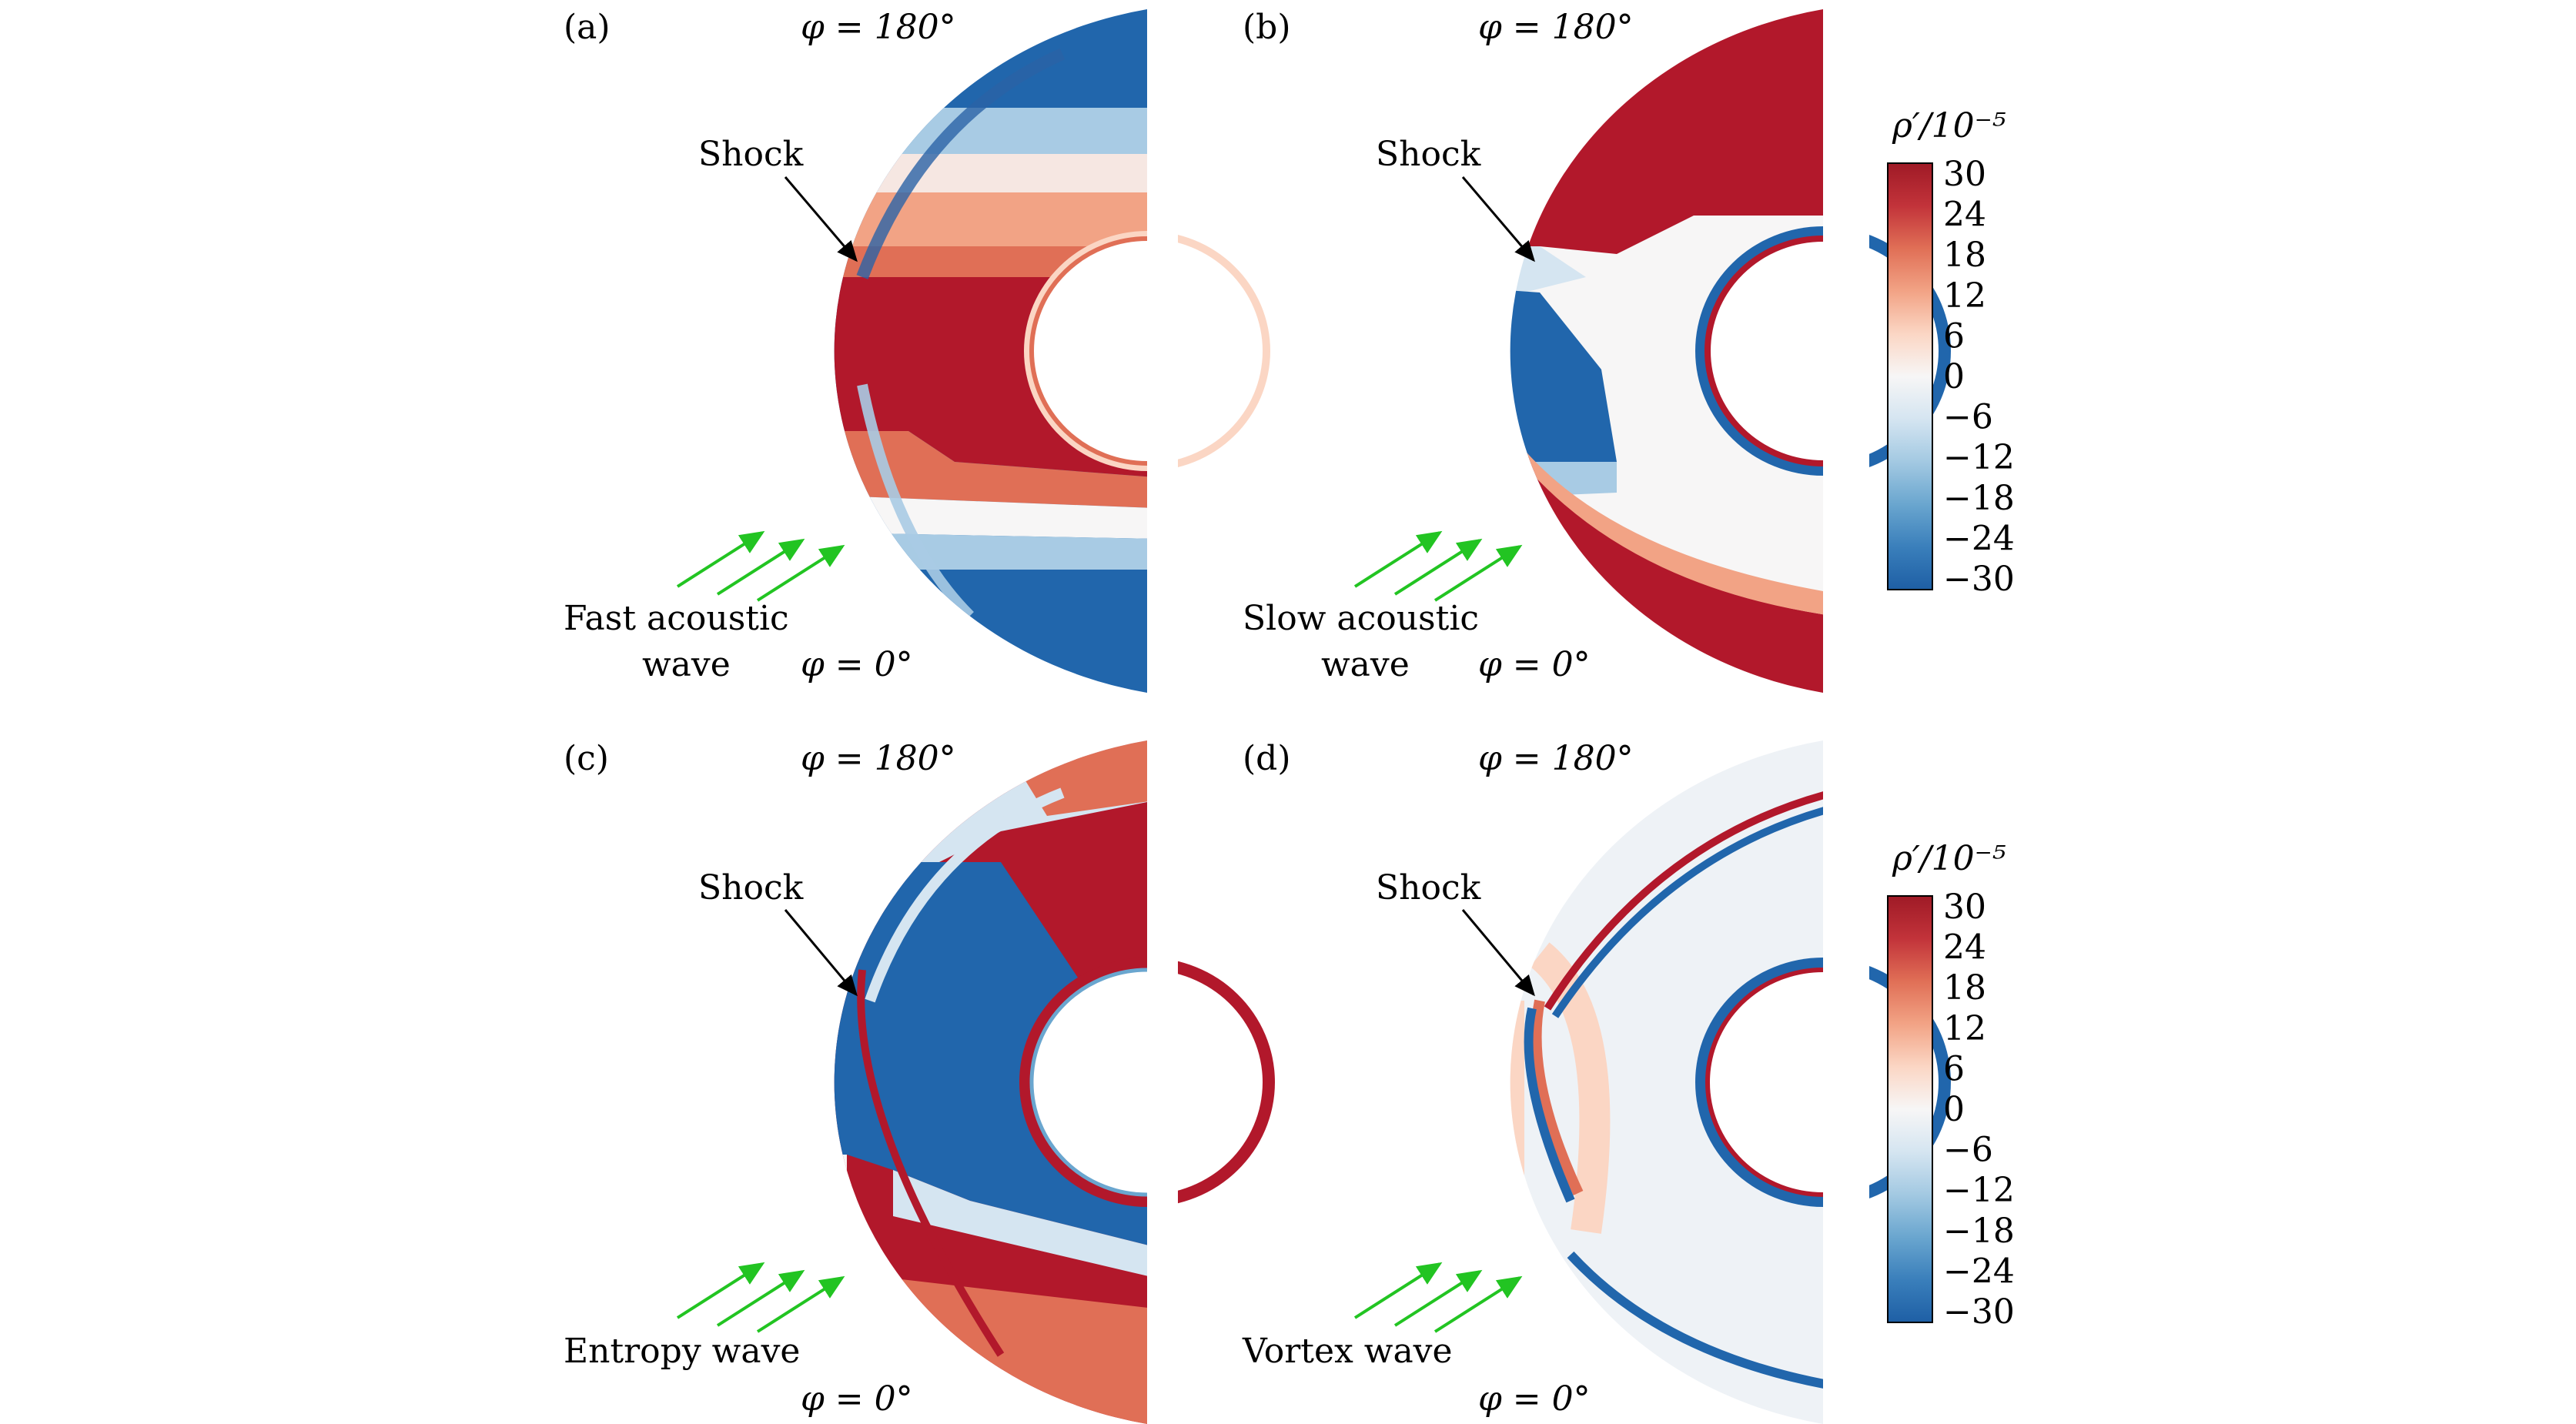 Image resolution: width=2576 pixels, height=1424 pixels. What do you see at coordinates (1361, 619) in the screenshot?
I see `panel-b-wave-label: Slow acoustic` at bounding box center [1361, 619].